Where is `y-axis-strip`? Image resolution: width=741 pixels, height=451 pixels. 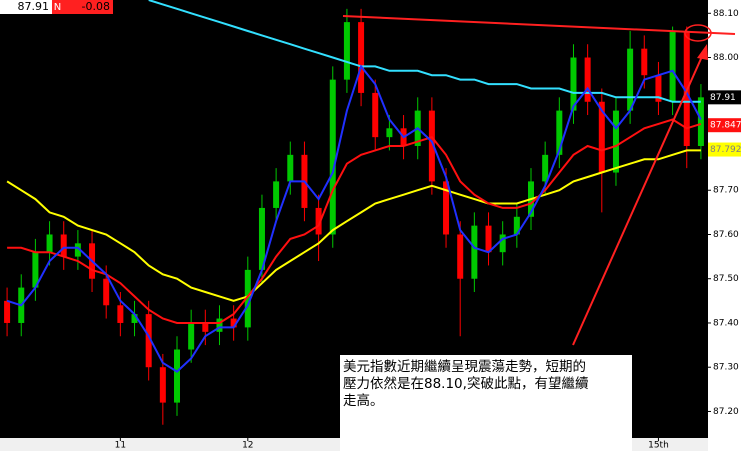
y-axis-strip is located at coordinates (724, 225).